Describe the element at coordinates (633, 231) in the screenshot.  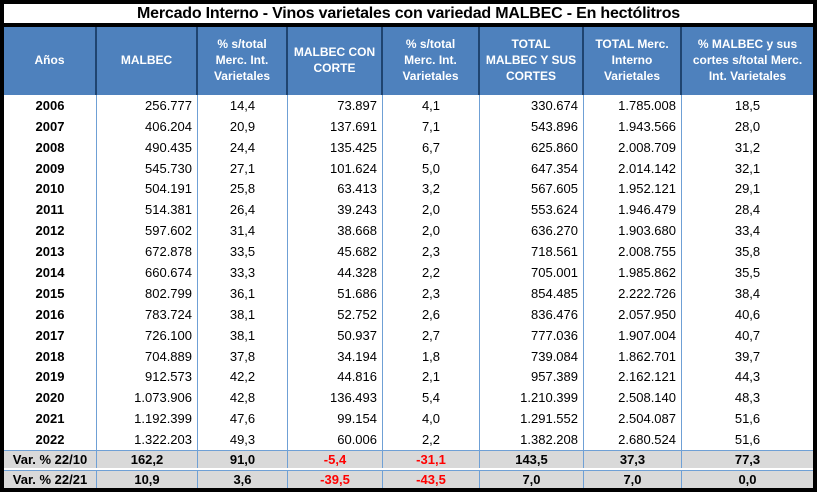
I see `value-cell: 1.903.680` at that location.